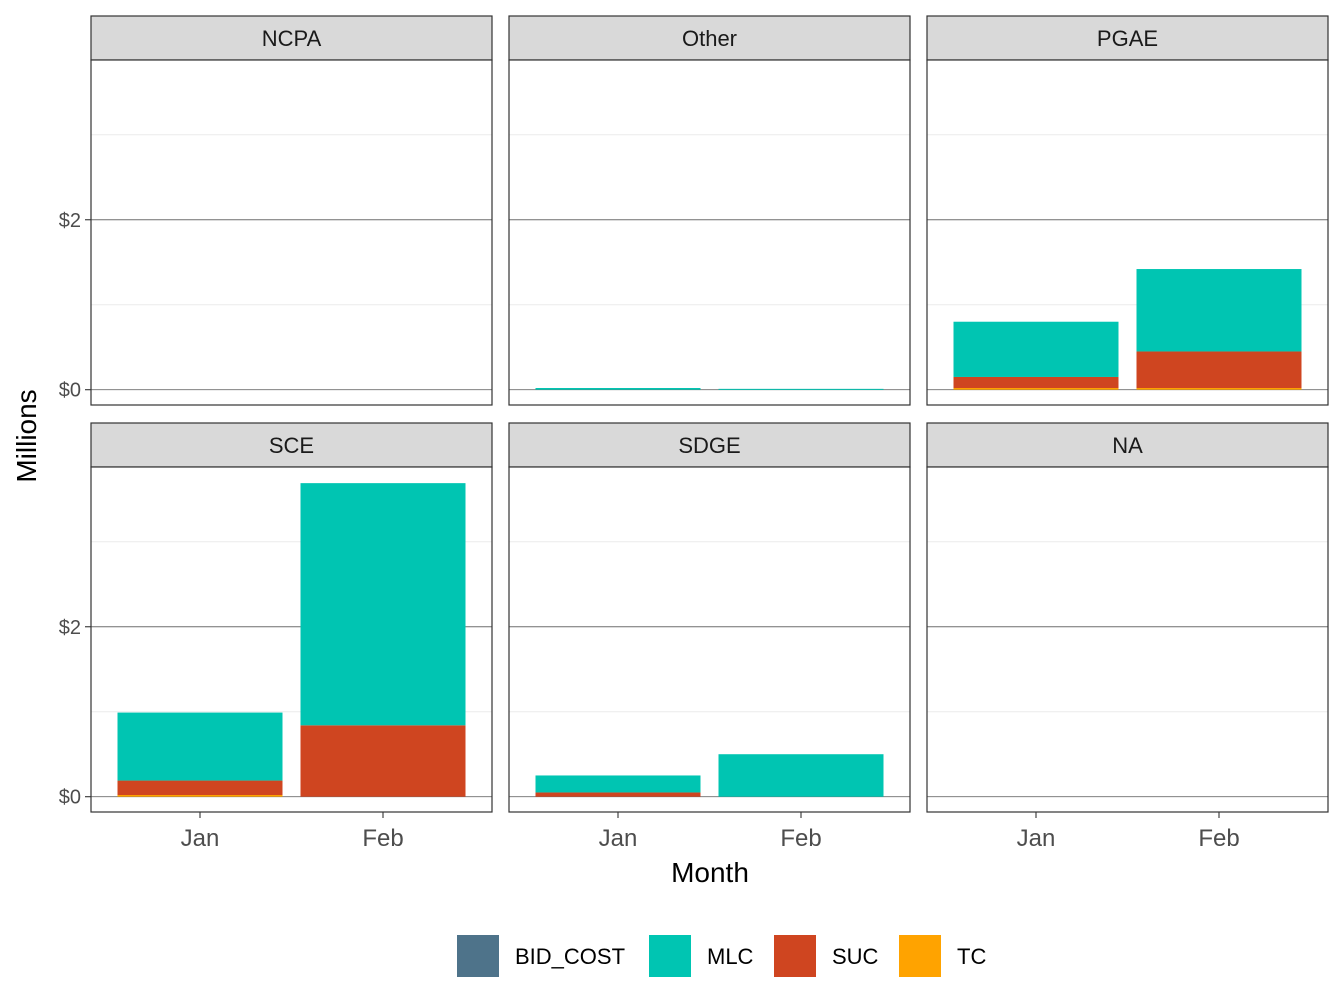 The height and width of the screenshot is (1008, 1344). Describe the element at coordinates (971, 956) in the screenshot. I see `legend-label-tc: TC` at that location.